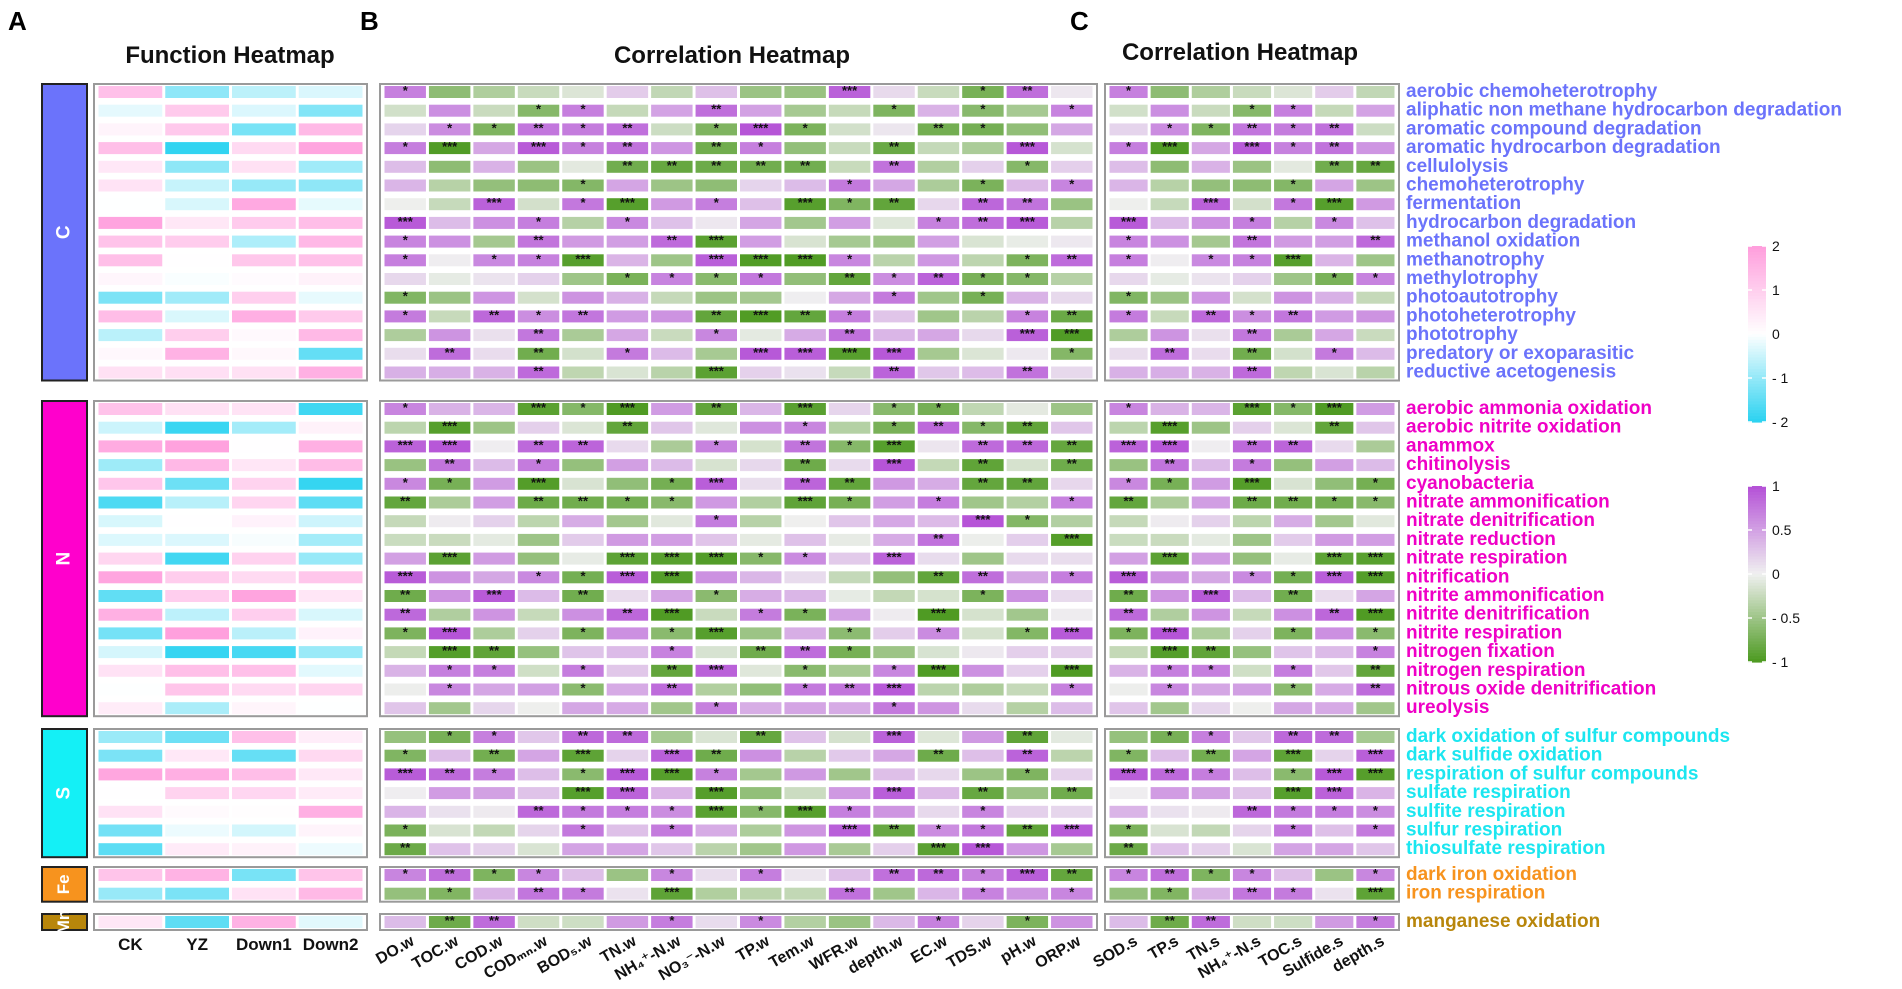  I want to click on function-legend-tick-label: 2, so click(1776, 246).